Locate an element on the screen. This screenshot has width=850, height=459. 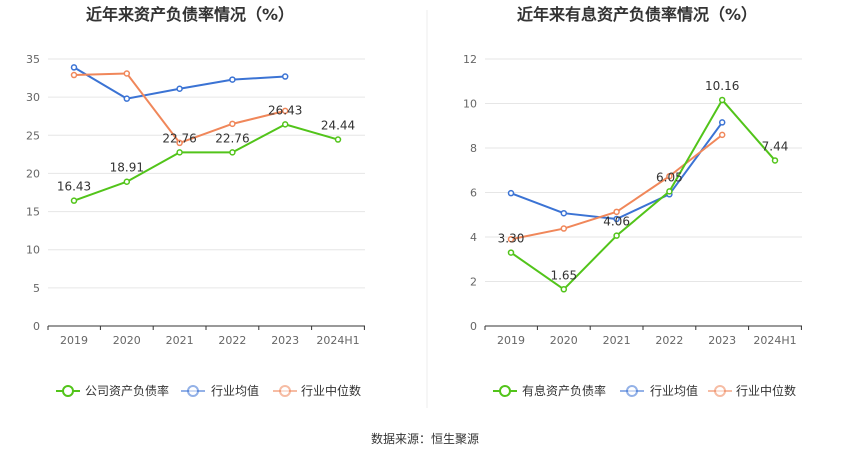
y-tick-label: 4 is located at coordinates (473, 237).